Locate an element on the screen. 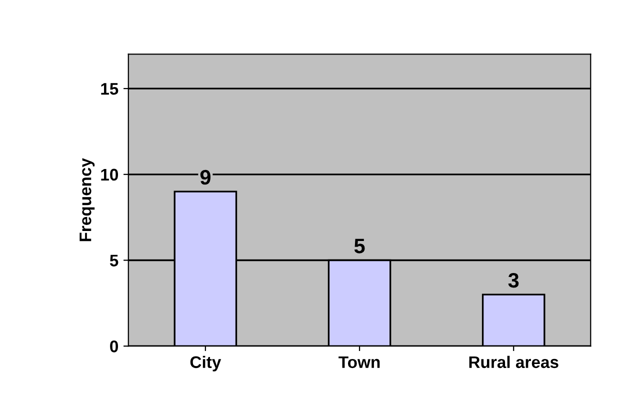 The image size is (642, 417). y-tick-label: 0 is located at coordinates (114, 346).